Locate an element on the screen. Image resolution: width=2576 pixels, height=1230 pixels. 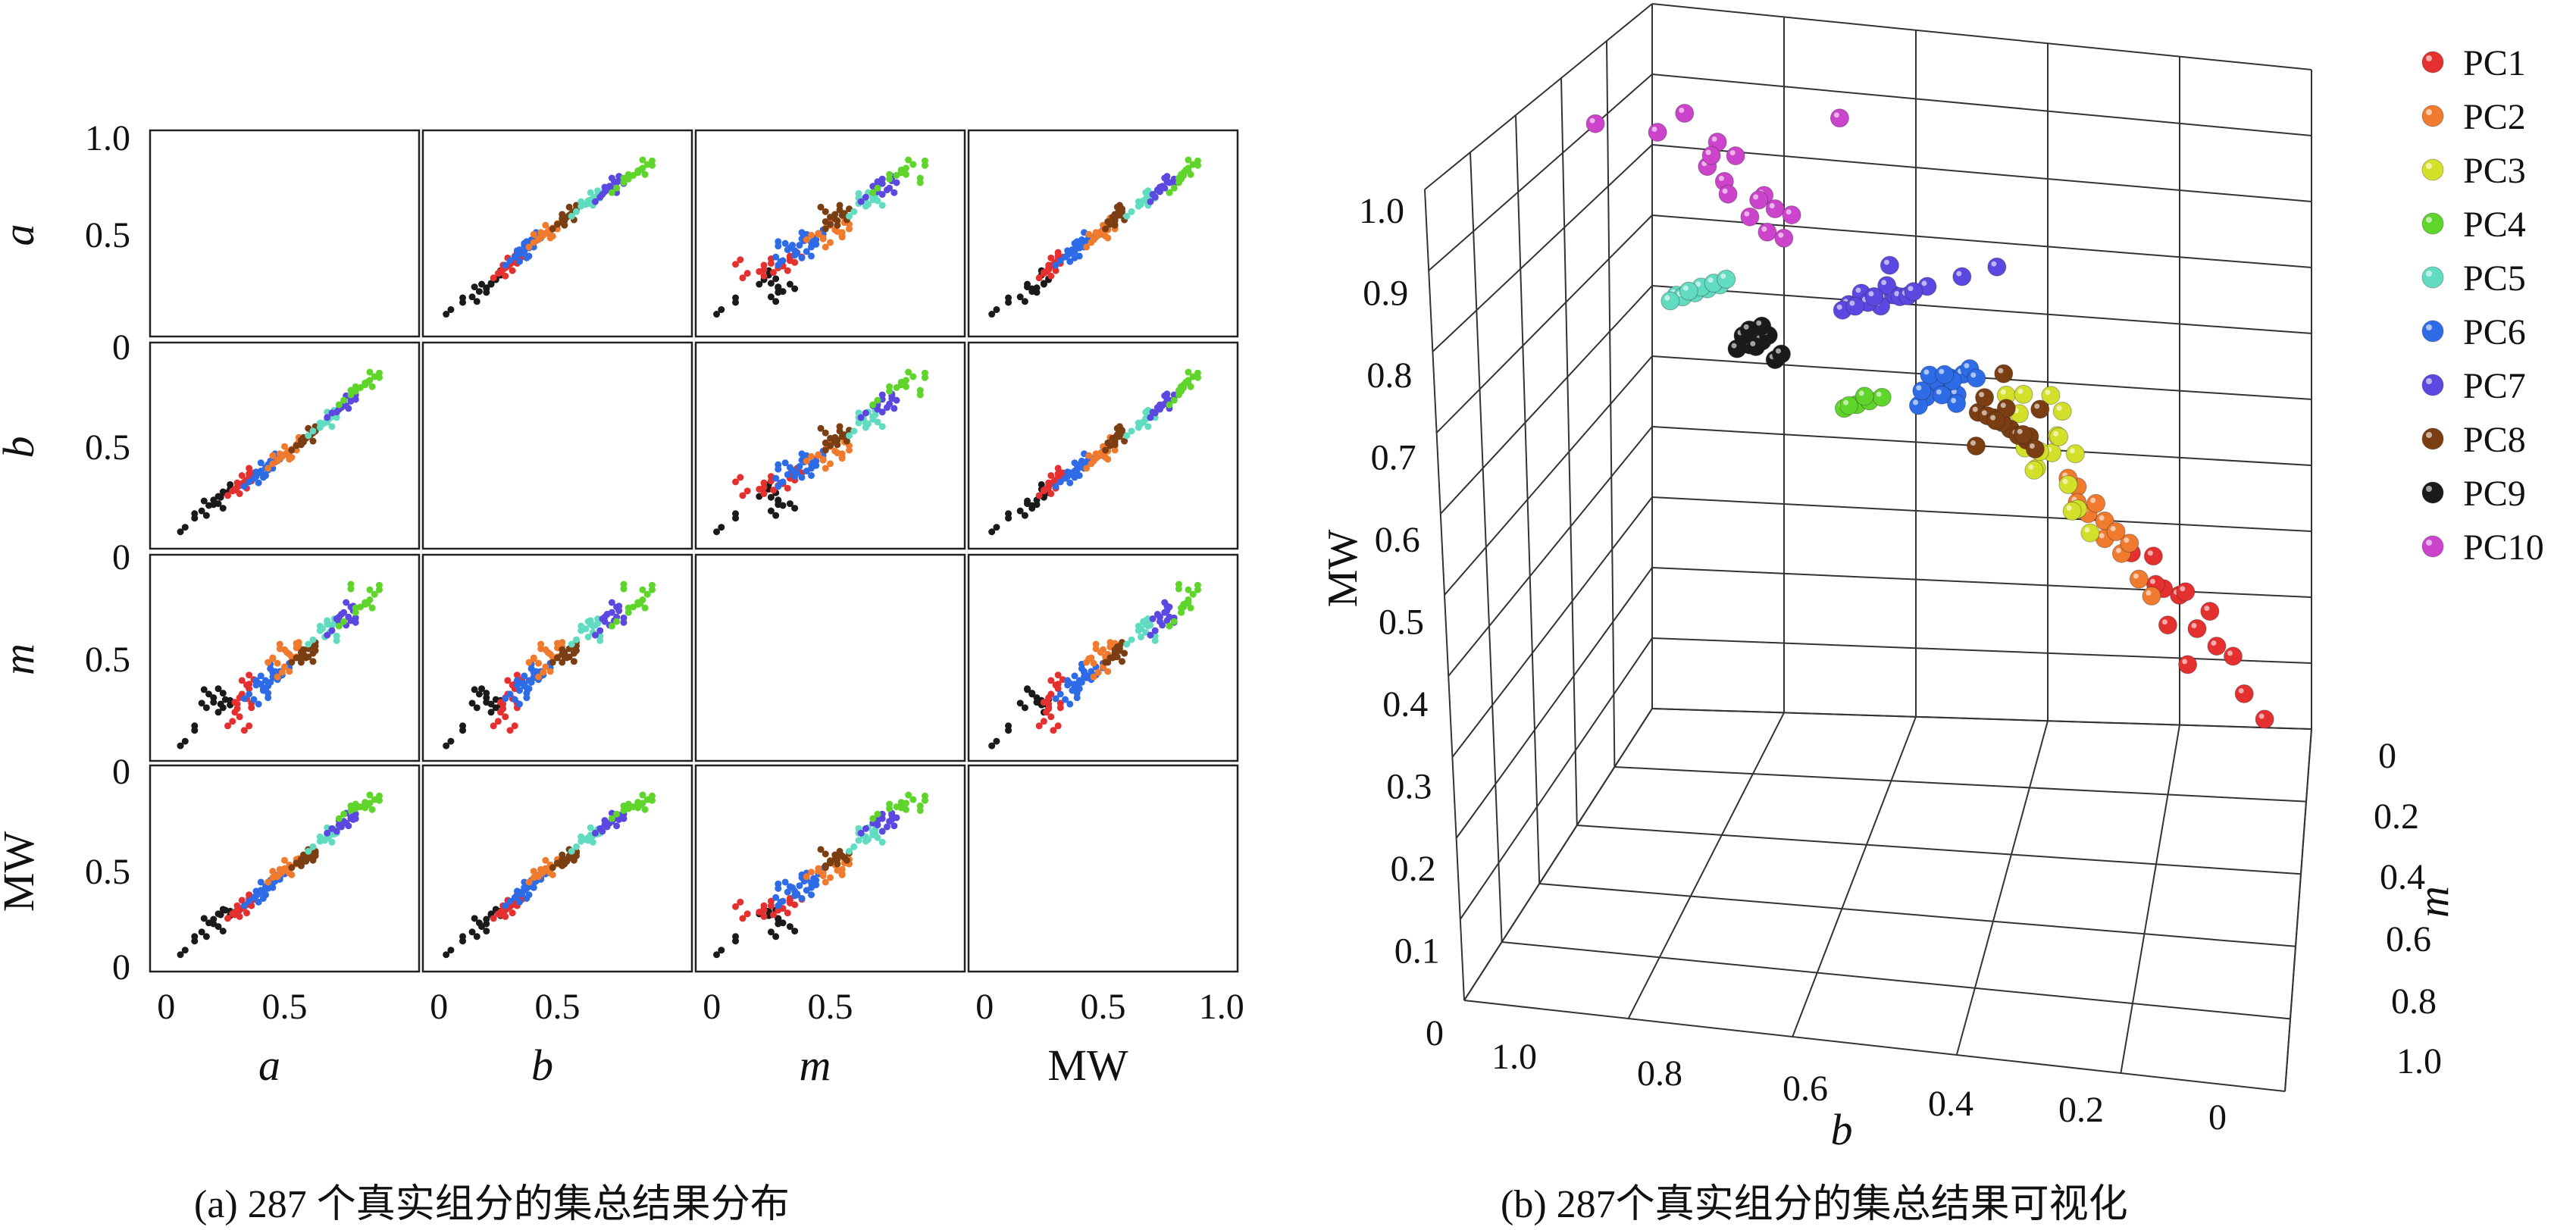
scatter-point-PC5 is located at coordinates (1727, 279).